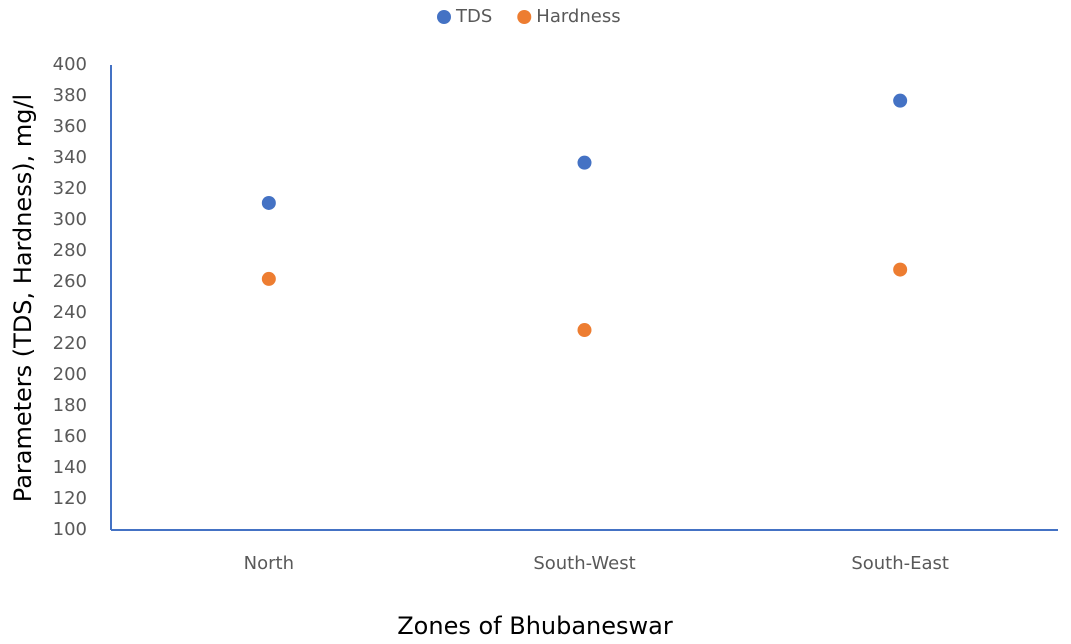  What do you see at coordinates (70, 64) in the screenshot?
I see `y-tick-label: 400` at bounding box center [70, 64].